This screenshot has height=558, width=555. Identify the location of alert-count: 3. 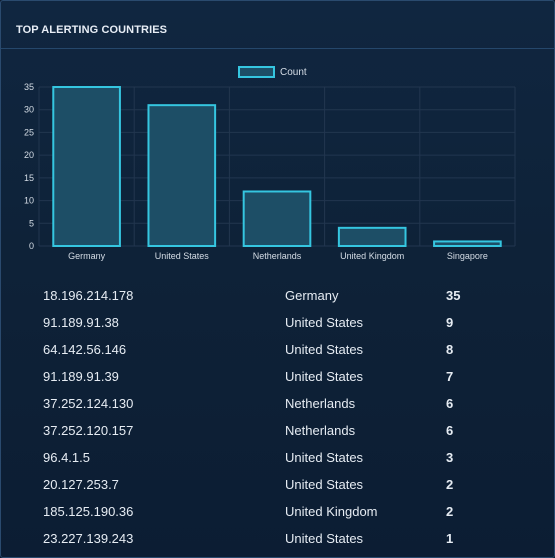
(450, 457).